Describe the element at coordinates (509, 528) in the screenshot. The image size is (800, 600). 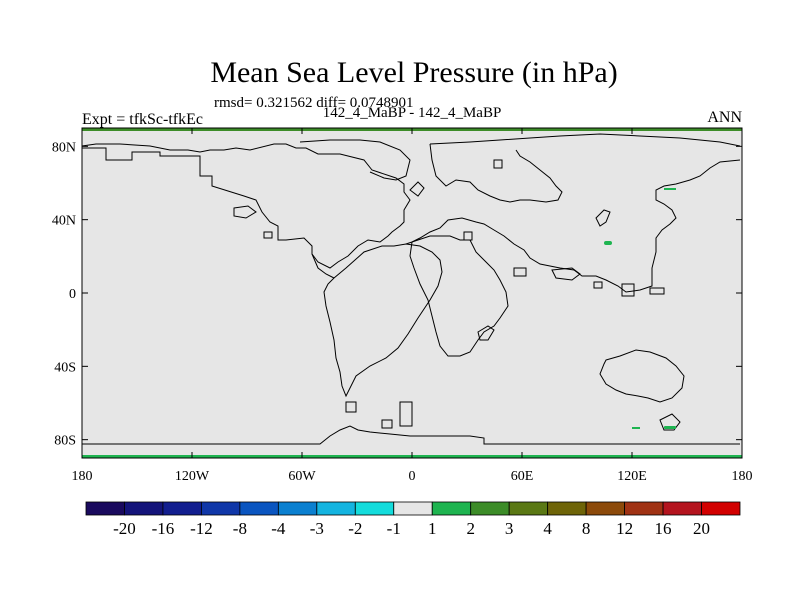
I see `colorbar-label: 3` at that location.